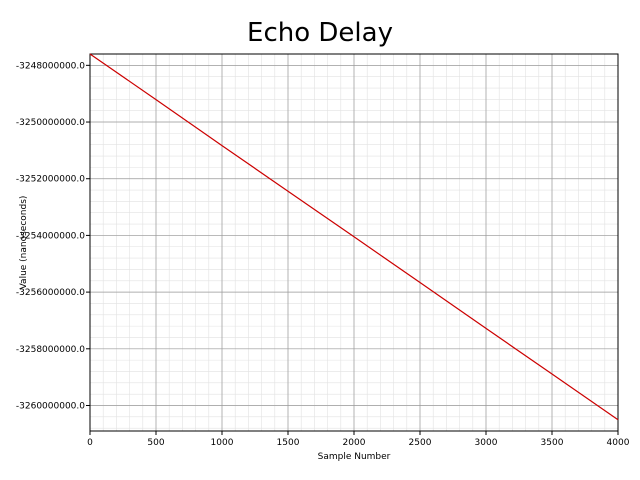  I want to click on x-tick-label: 2000, so click(354, 443).